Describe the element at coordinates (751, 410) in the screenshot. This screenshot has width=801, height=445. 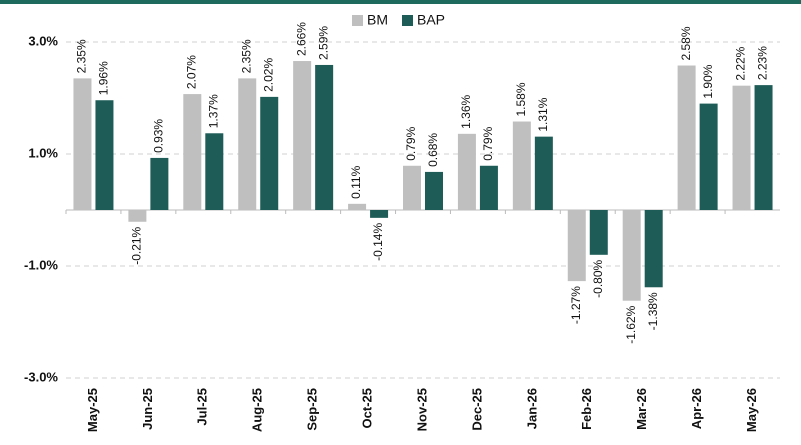
I see `x-tick-label: May-26` at that location.